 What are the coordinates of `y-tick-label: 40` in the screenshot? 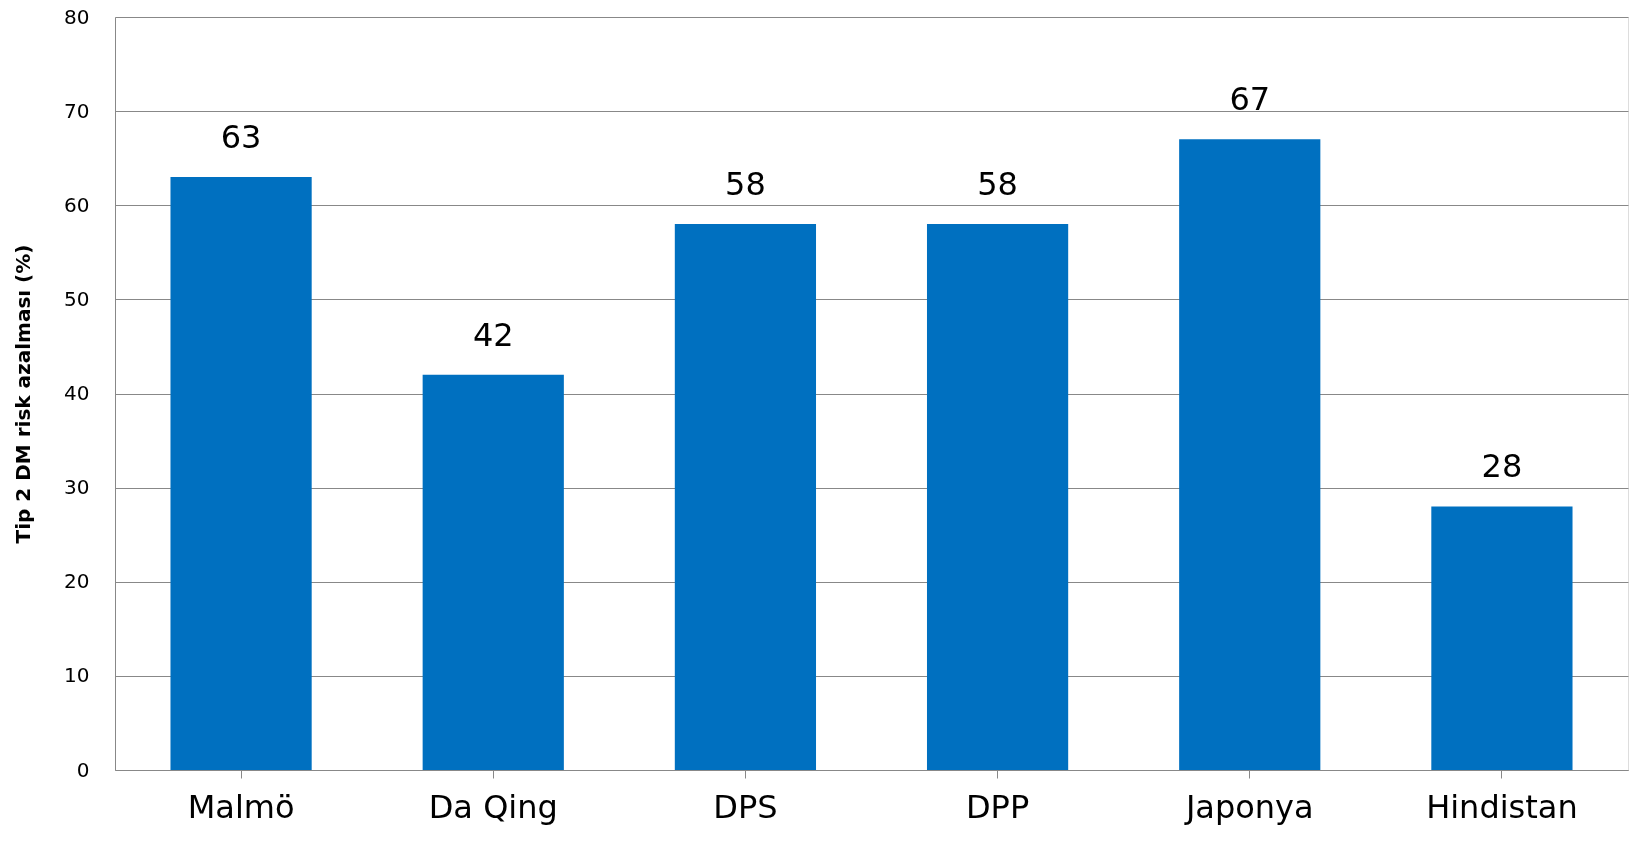 It's located at (77, 393).